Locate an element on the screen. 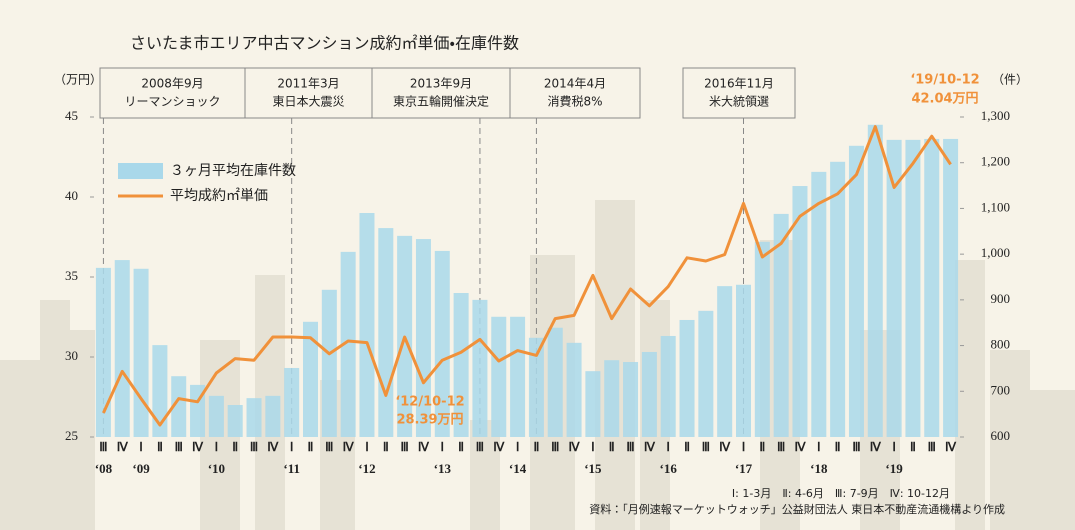  year-label: ‘16 is located at coordinates (669, 468).